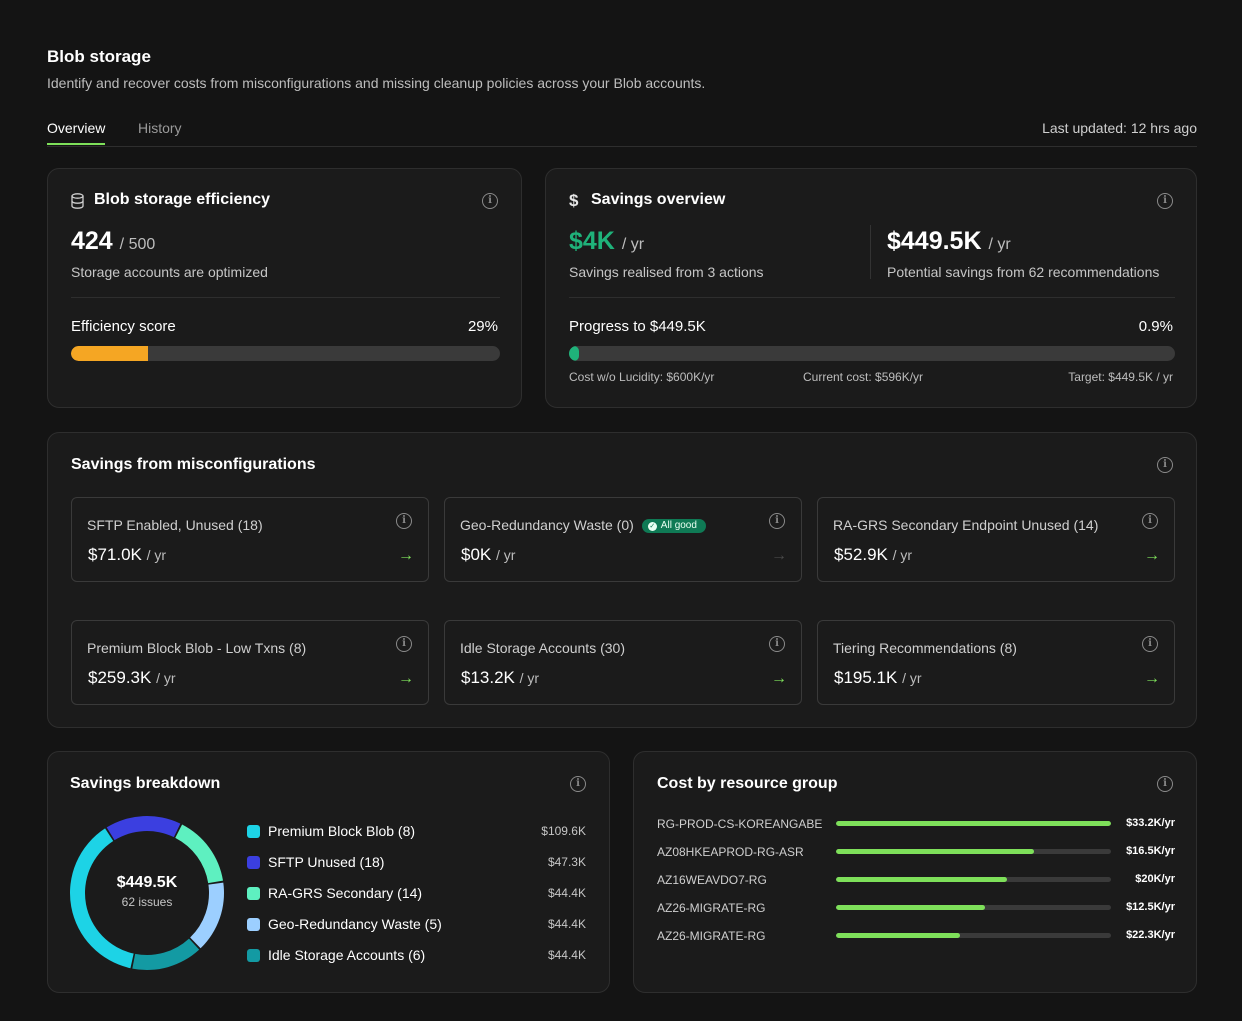 The height and width of the screenshot is (1021, 1242). What do you see at coordinates (574, 353) in the screenshot?
I see `savings-progress-fill` at bounding box center [574, 353].